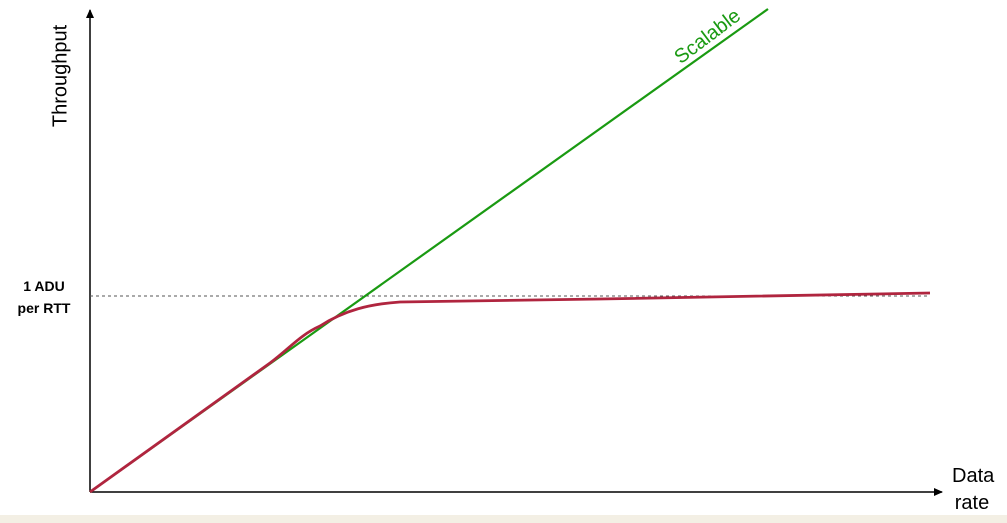 This screenshot has height=523, width=1007. I want to click on x-axis-label: Data rate, so click(972, 490).